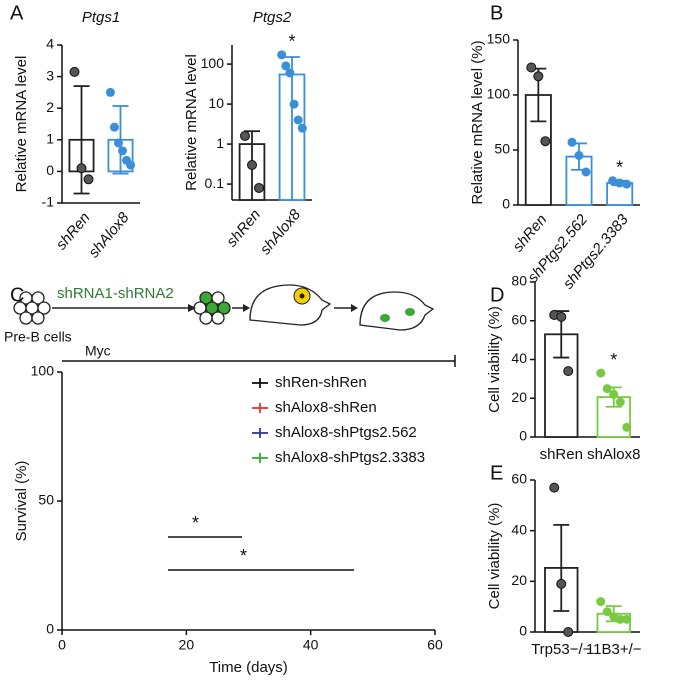 This screenshot has height=681, width=685. Describe the element at coordinates (519, 281) in the screenshot. I see `y-tick-label: 80` at that location.